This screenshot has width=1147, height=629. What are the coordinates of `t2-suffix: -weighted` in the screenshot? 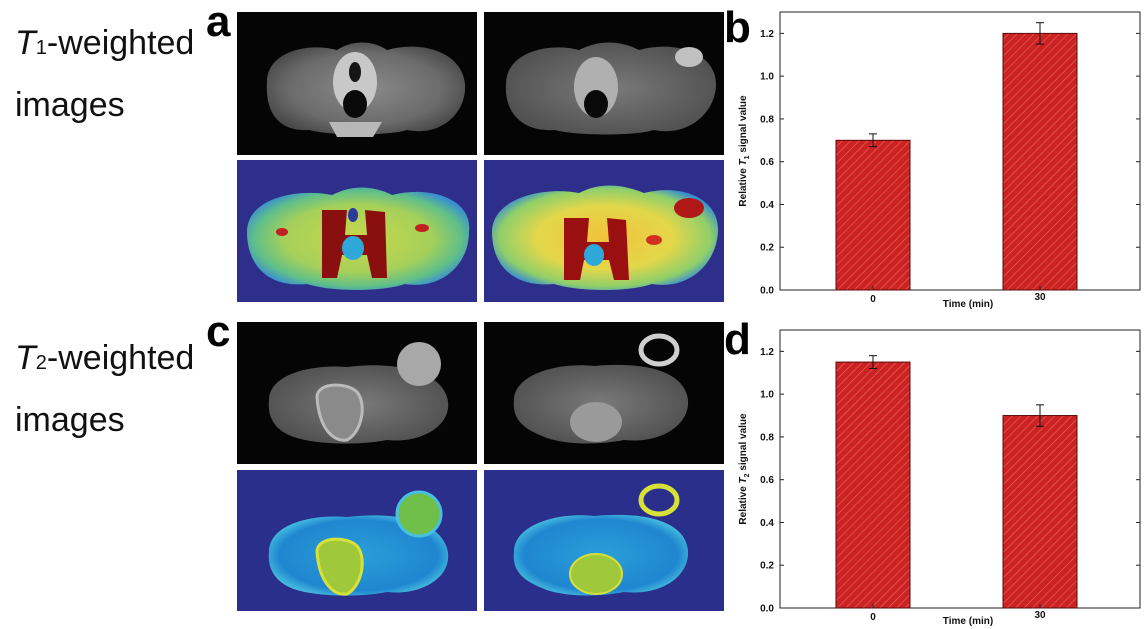 It's located at (120, 358).